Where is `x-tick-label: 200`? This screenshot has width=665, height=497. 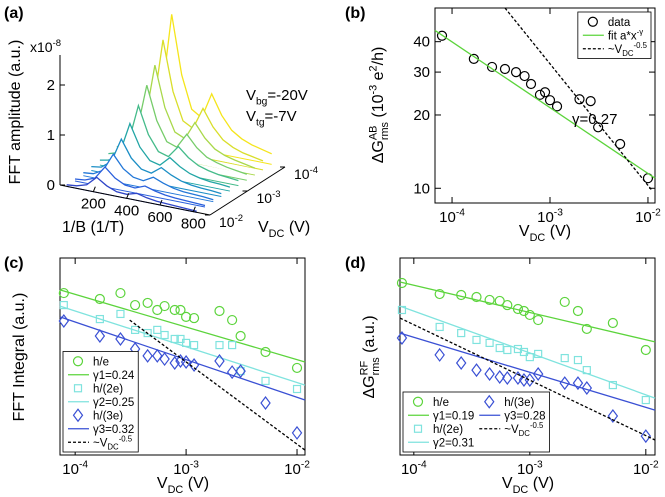 x-tick-label: 200 is located at coordinates (93, 204).